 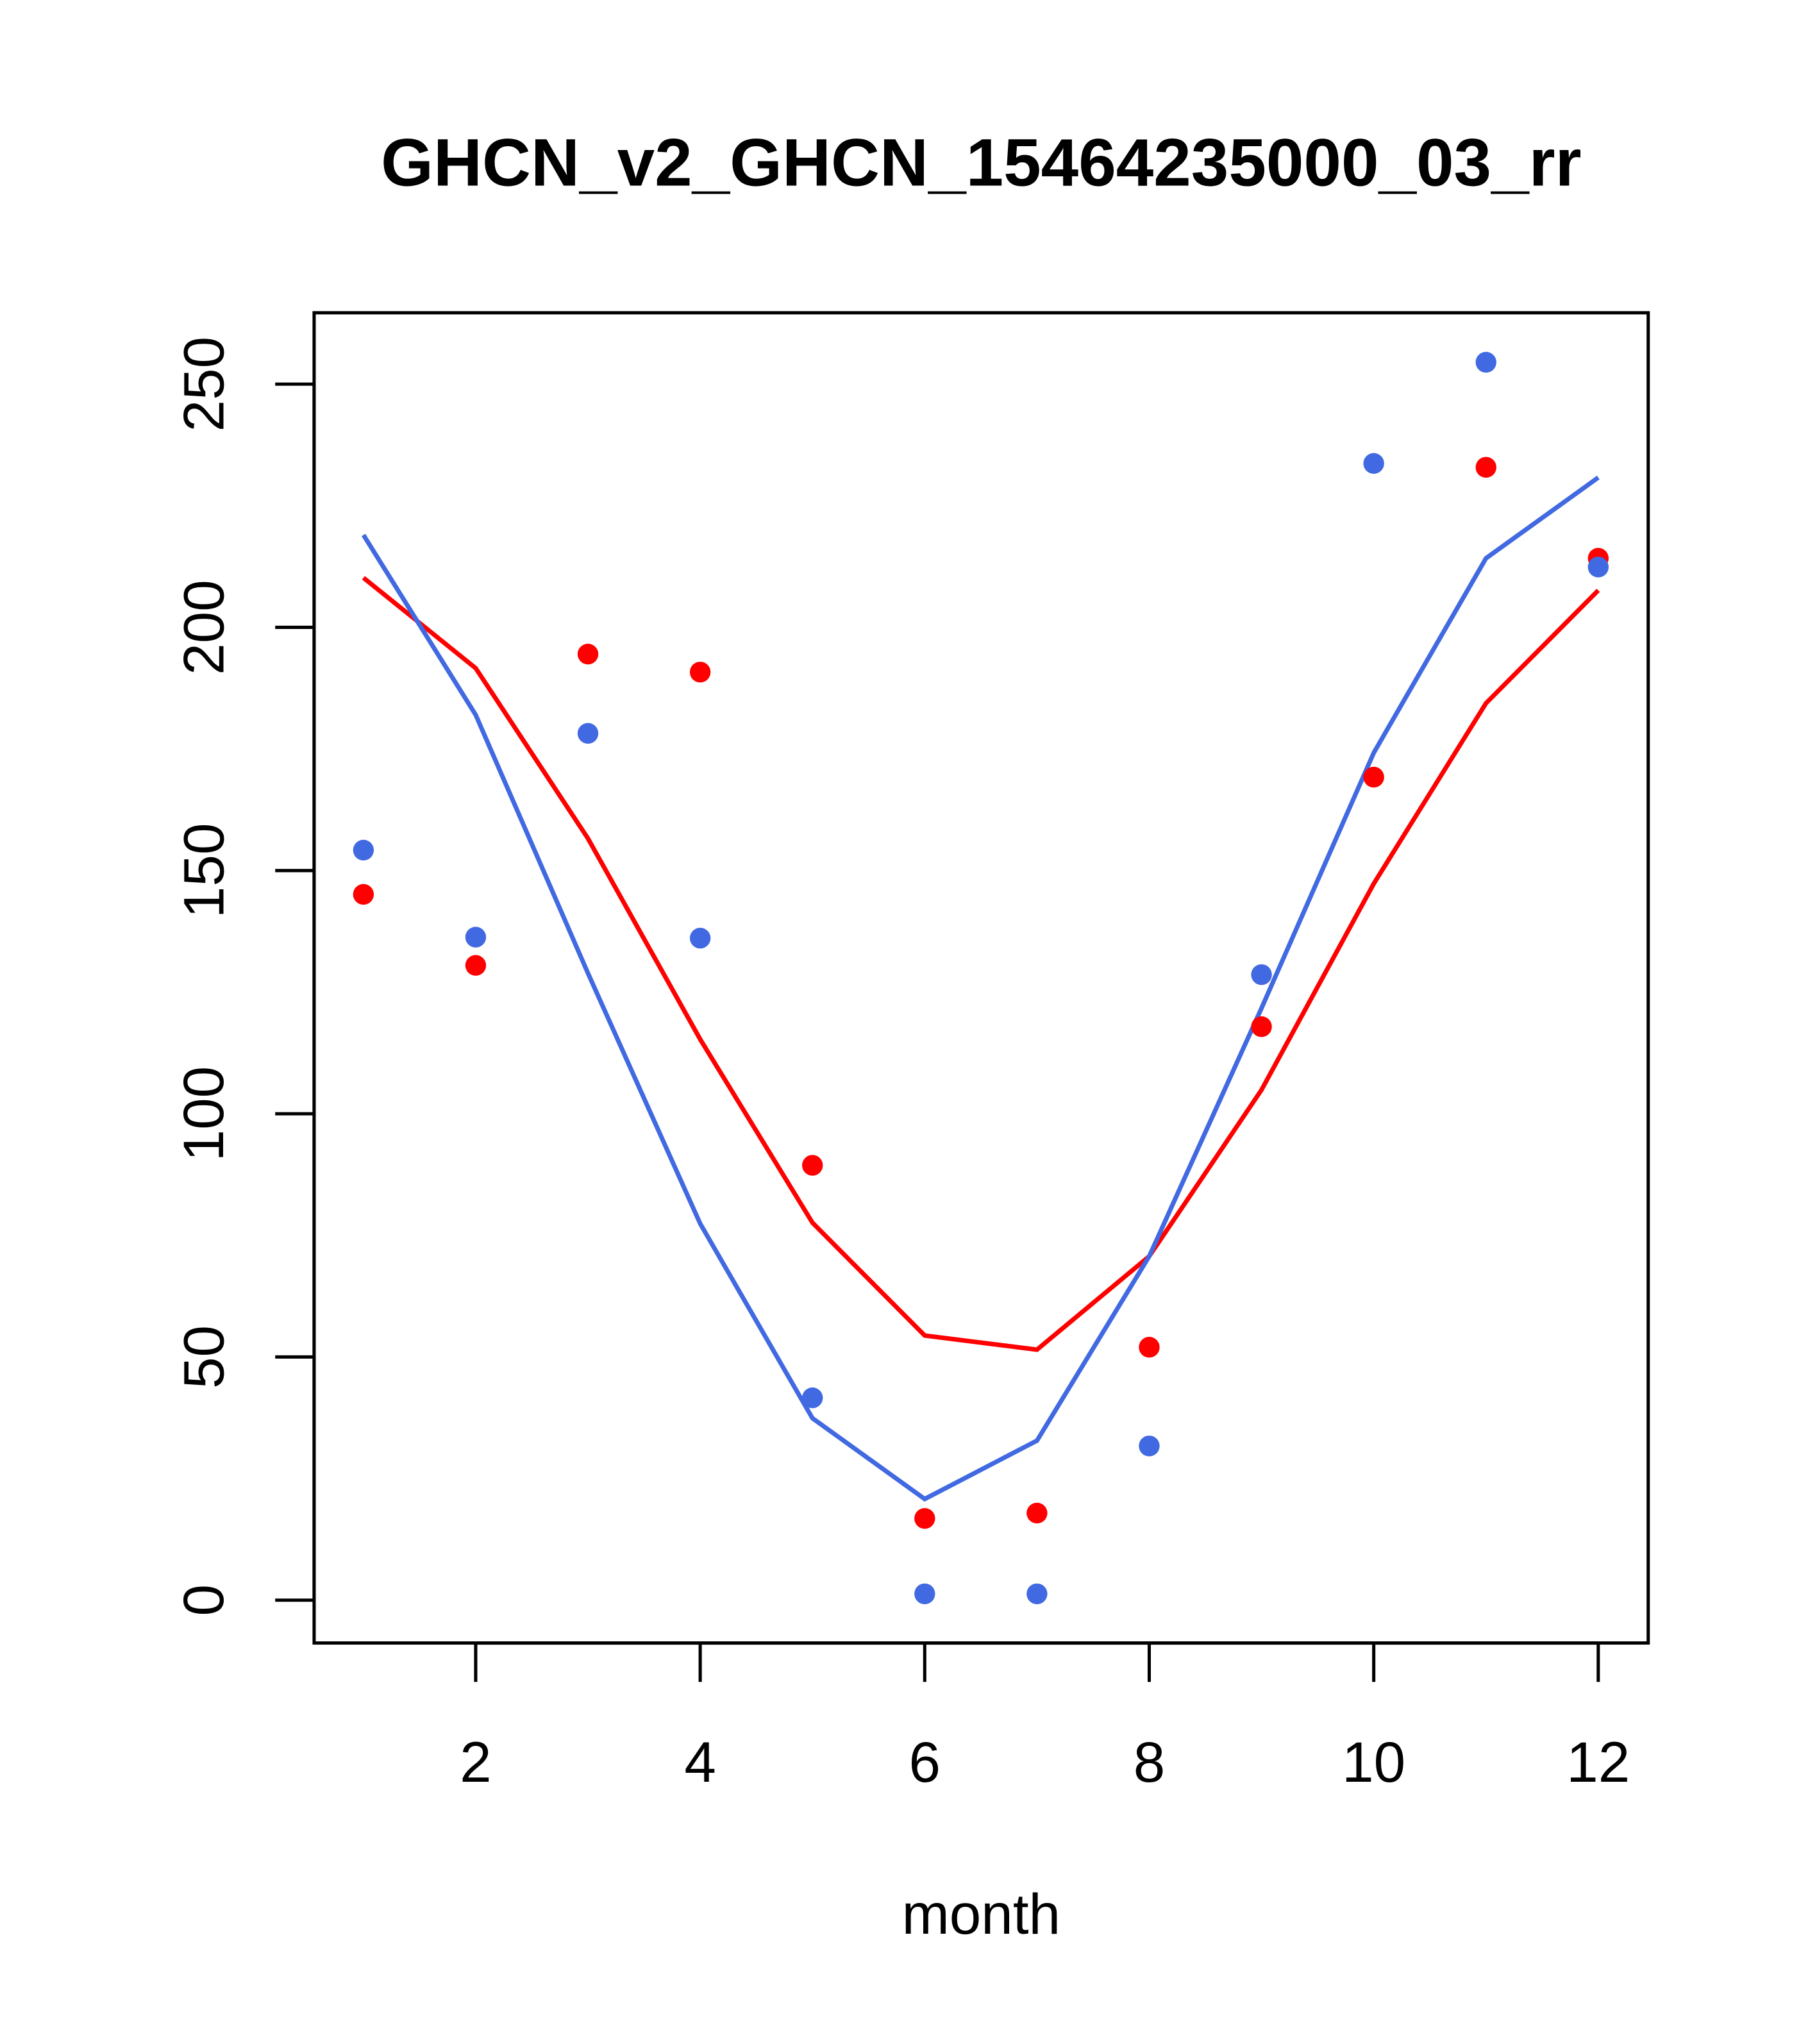 What do you see at coordinates (981, 1914) in the screenshot?
I see `x-axis-label: month` at bounding box center [981, 1914].